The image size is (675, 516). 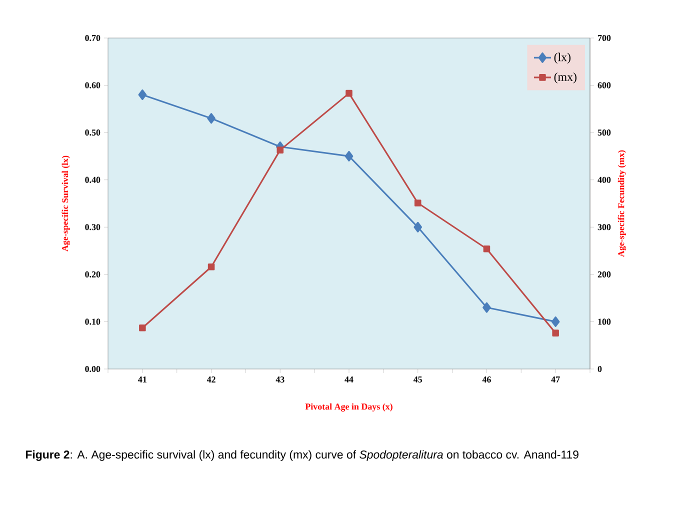 What do you see at coordinates (142, 379) in the screenshot?
I see `x-tick-label: 41` at bounding box center [142, 379].